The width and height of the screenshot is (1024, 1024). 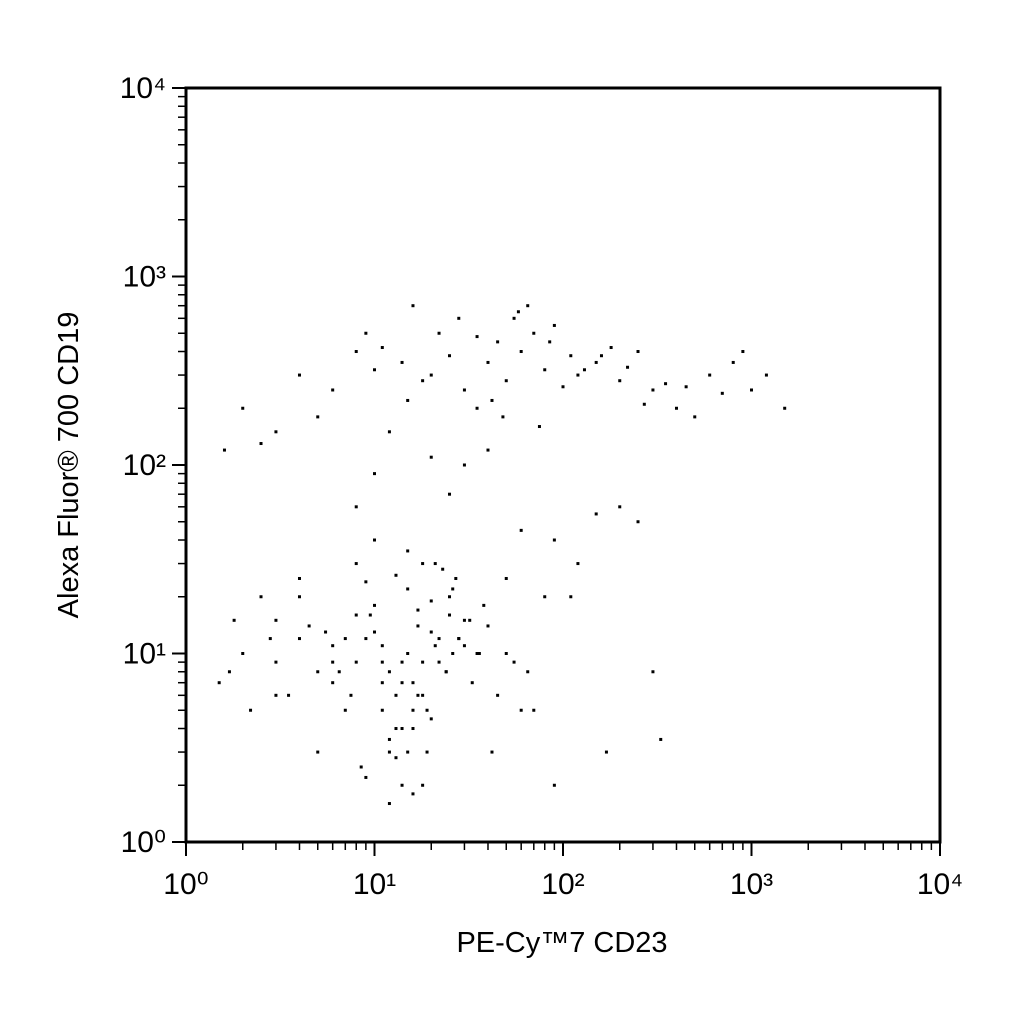 What do you see at coordinates (144, 654) in the screenshot?
I see `y-tick-label: 10¹` at bounding box center [144, 654].